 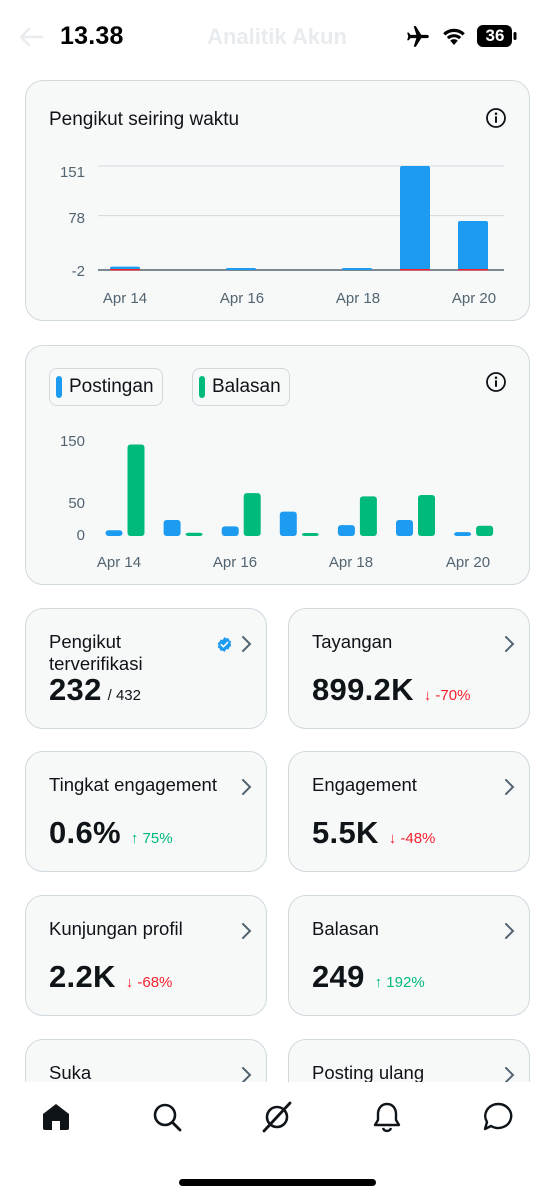 I want to click on home-icon, so click(x=56, y=1117).